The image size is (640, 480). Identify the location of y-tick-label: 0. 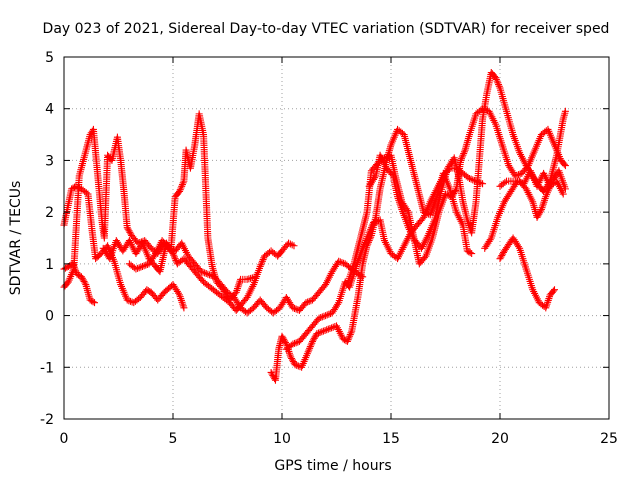
(49, 317).